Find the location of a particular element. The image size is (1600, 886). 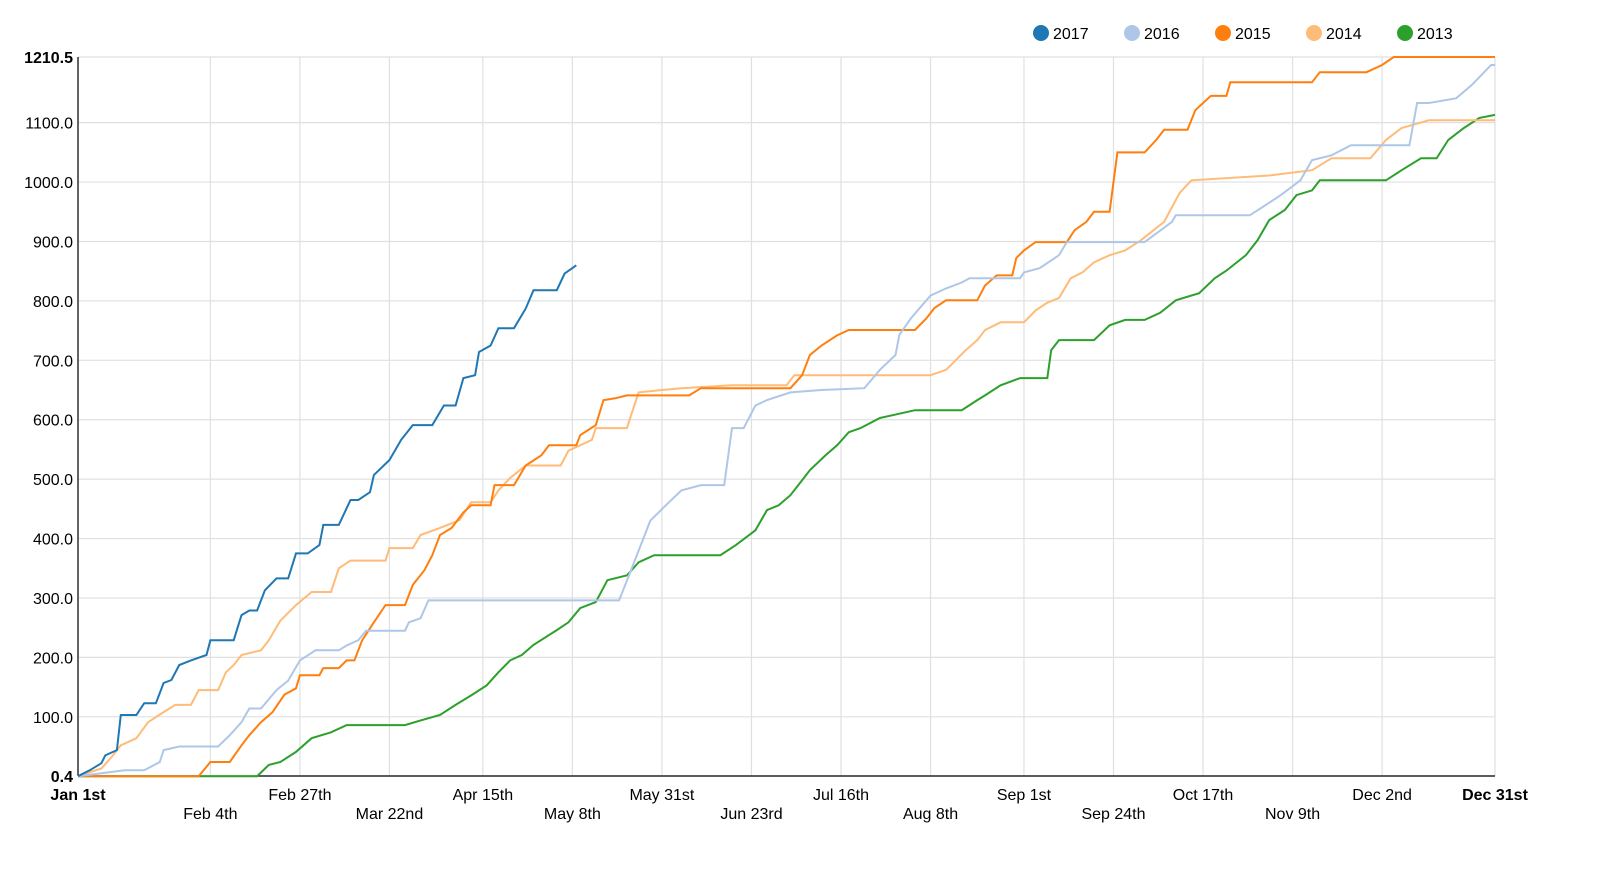

y-tick-label: 0.4 is located at coordinates (62, 777).